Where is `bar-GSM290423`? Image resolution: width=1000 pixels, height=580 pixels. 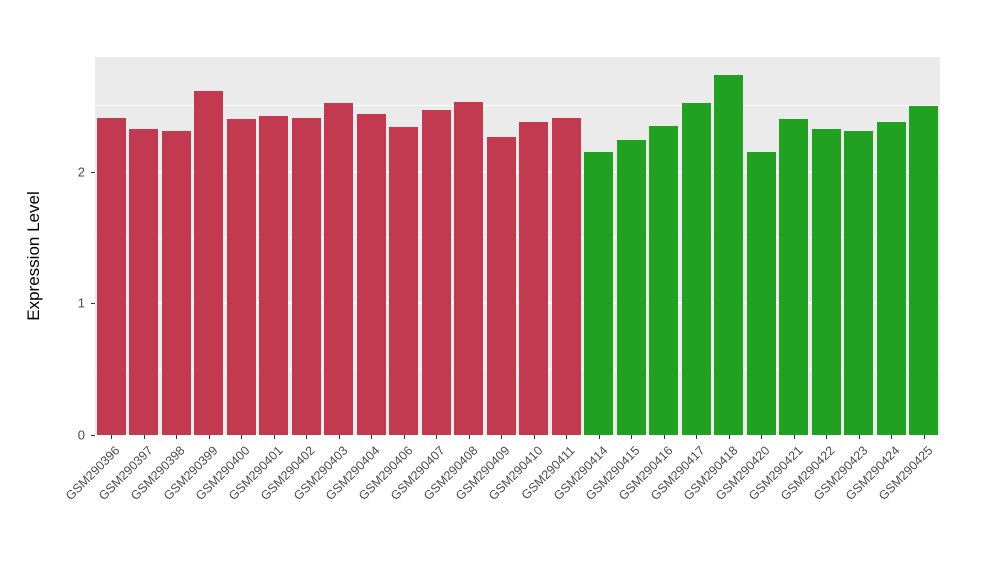 bar-GSM290423 is located at coordinates (859, 282).